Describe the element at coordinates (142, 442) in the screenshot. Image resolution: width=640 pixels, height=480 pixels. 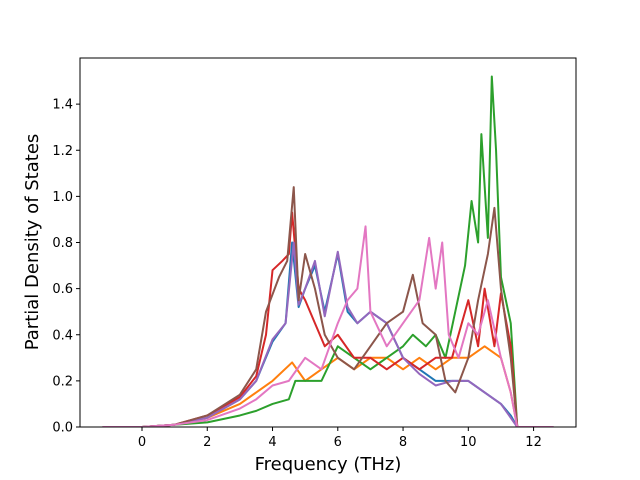
I see `x-tick-label: 0` at that location.